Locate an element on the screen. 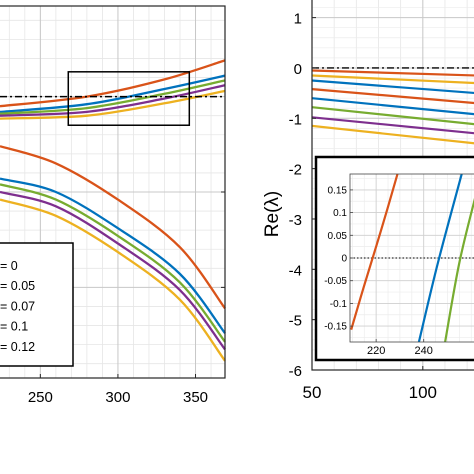 The height and width of the screenshot is (474, 474). left-legend-entry: = 0.07 is located at coordinates (17, 306).